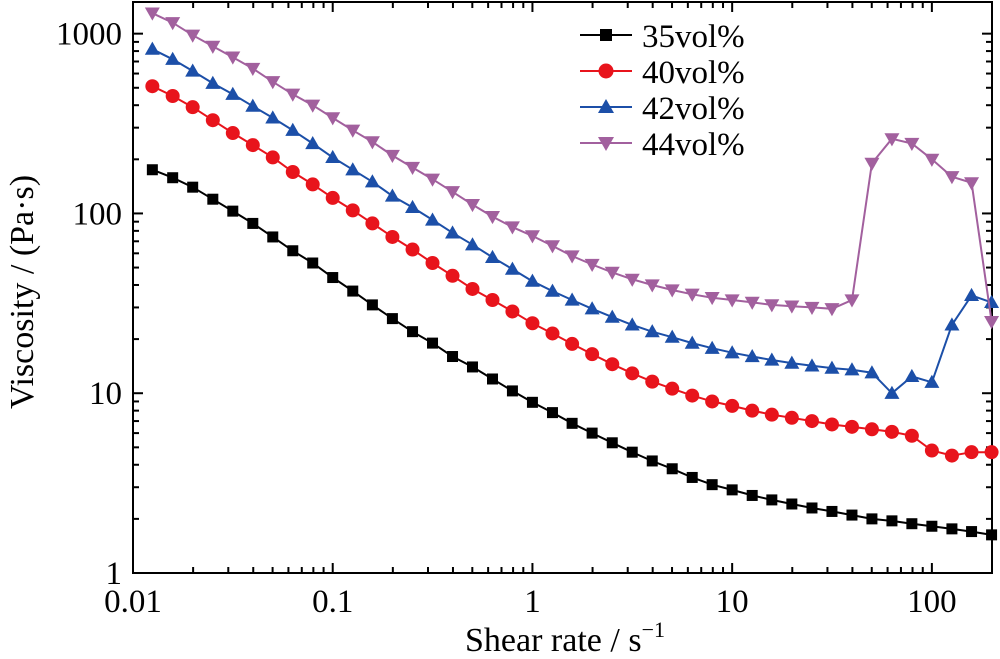 Image resolution: width=1000 pixels, height=659 pixels. I want to click on legend-label: 44vol%, so click(693, 145).